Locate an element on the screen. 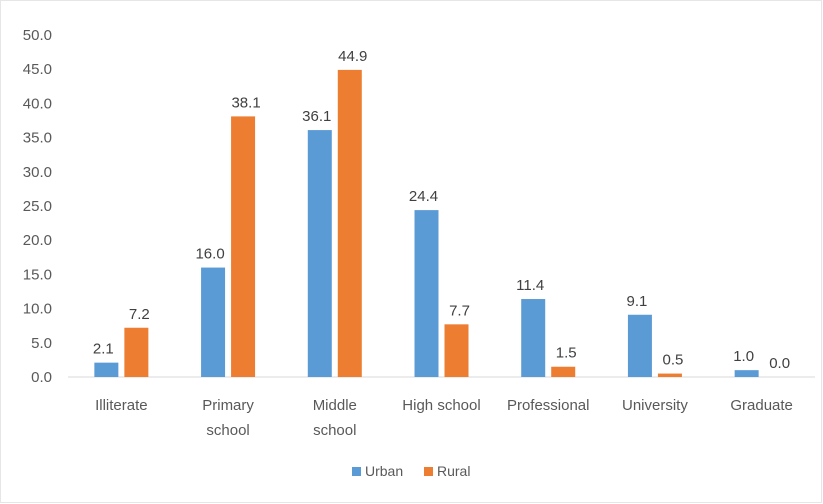 The width and height of the screenshot is (823, 504). legend-label: Urban is located at coordinates (384, 471).